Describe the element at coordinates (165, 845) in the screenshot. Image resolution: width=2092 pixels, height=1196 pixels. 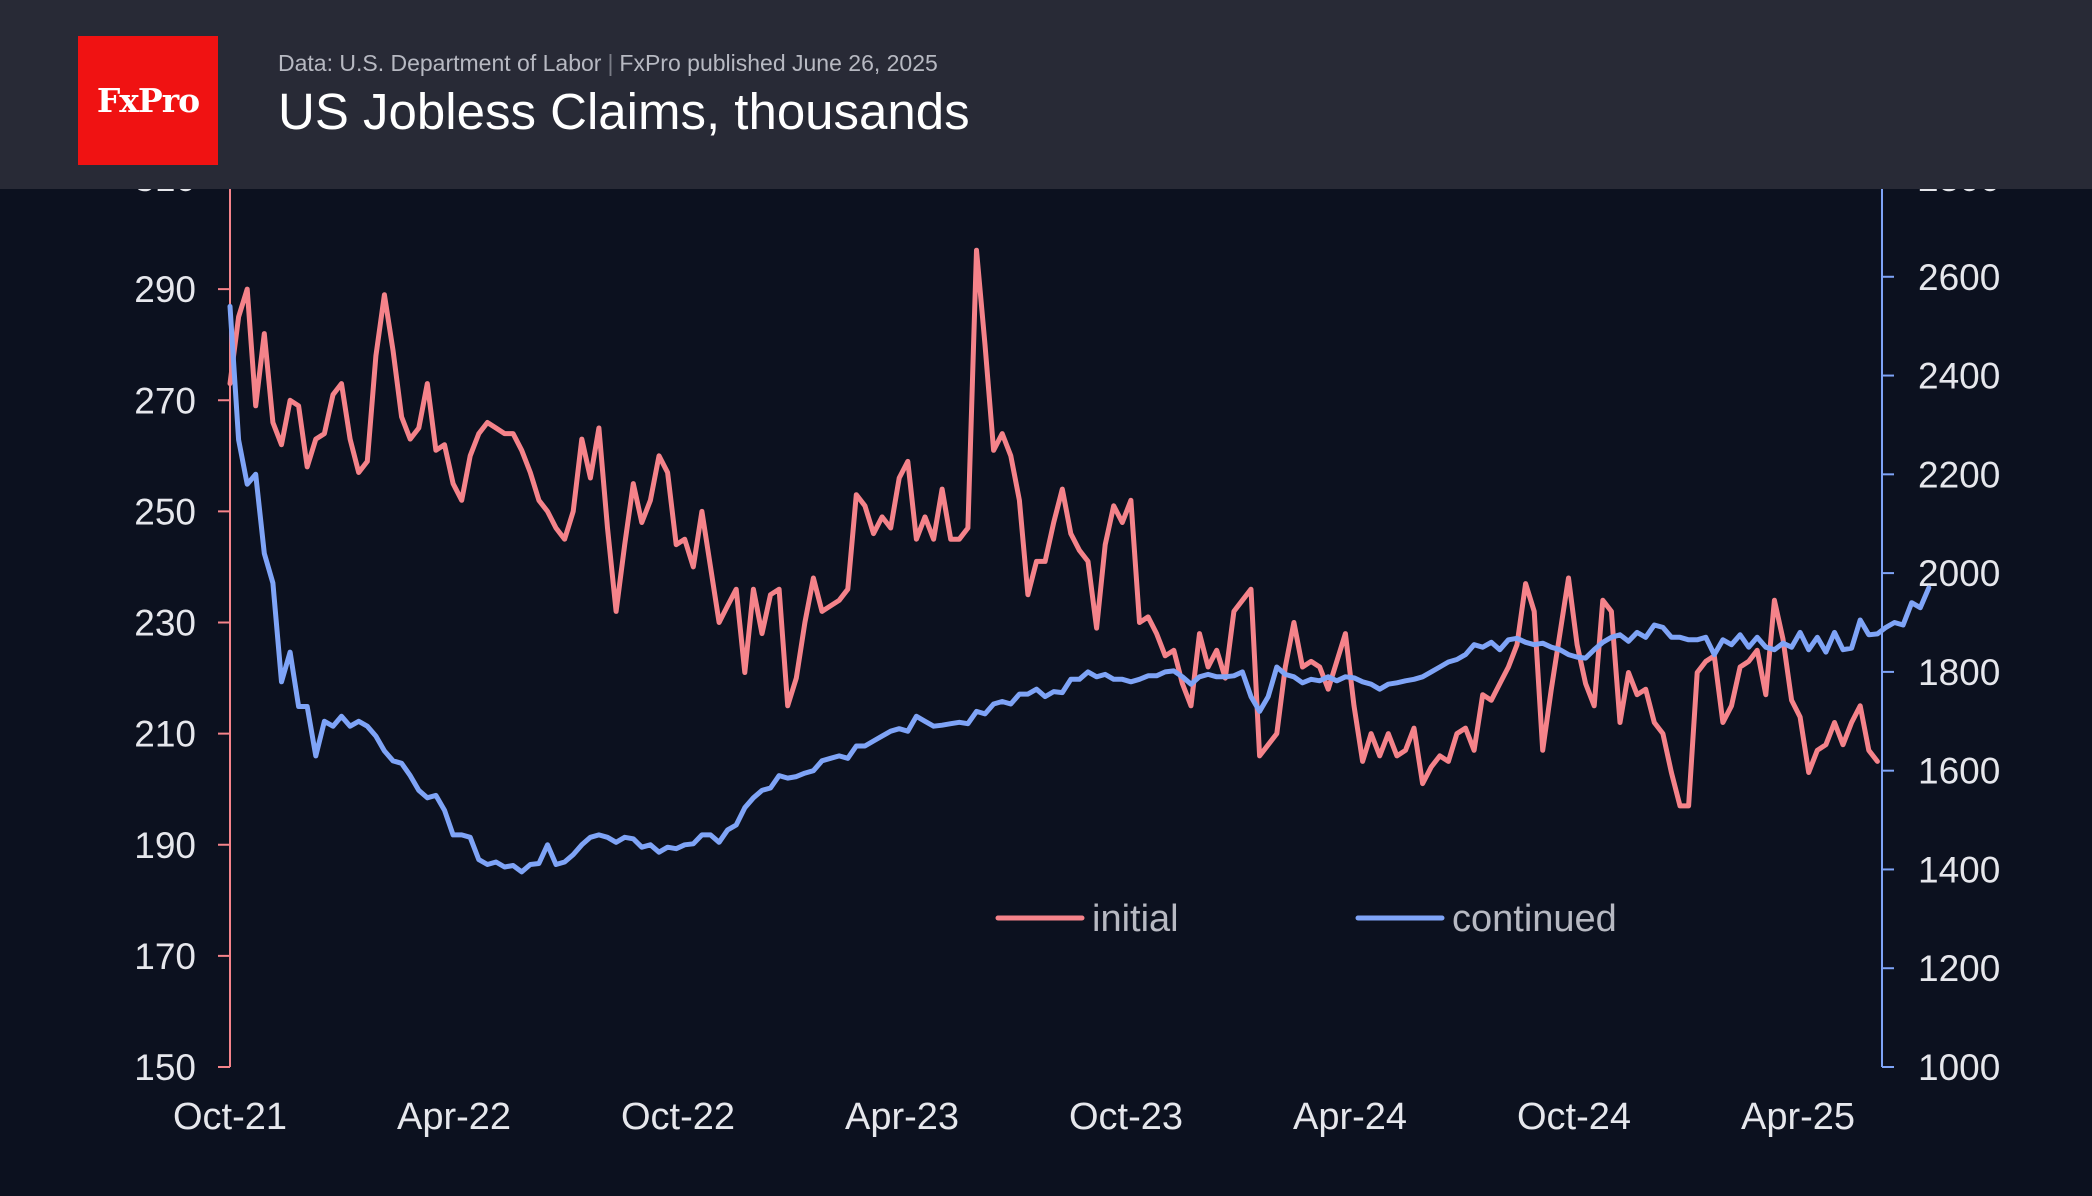
I see `left-tick-label: 190` at that location.